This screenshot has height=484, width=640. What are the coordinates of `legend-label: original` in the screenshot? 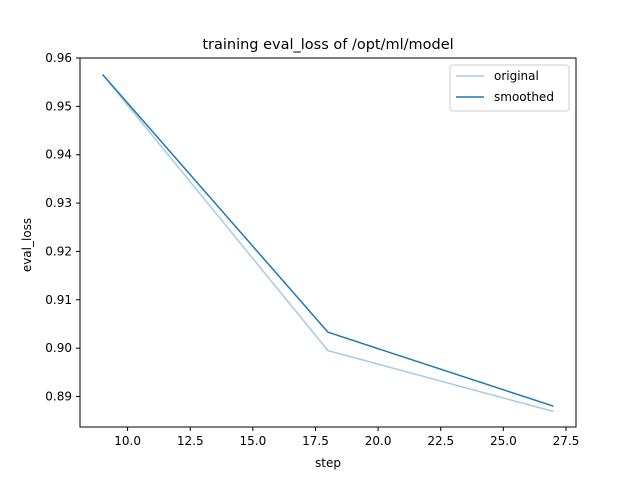 It's located at (516, 76).